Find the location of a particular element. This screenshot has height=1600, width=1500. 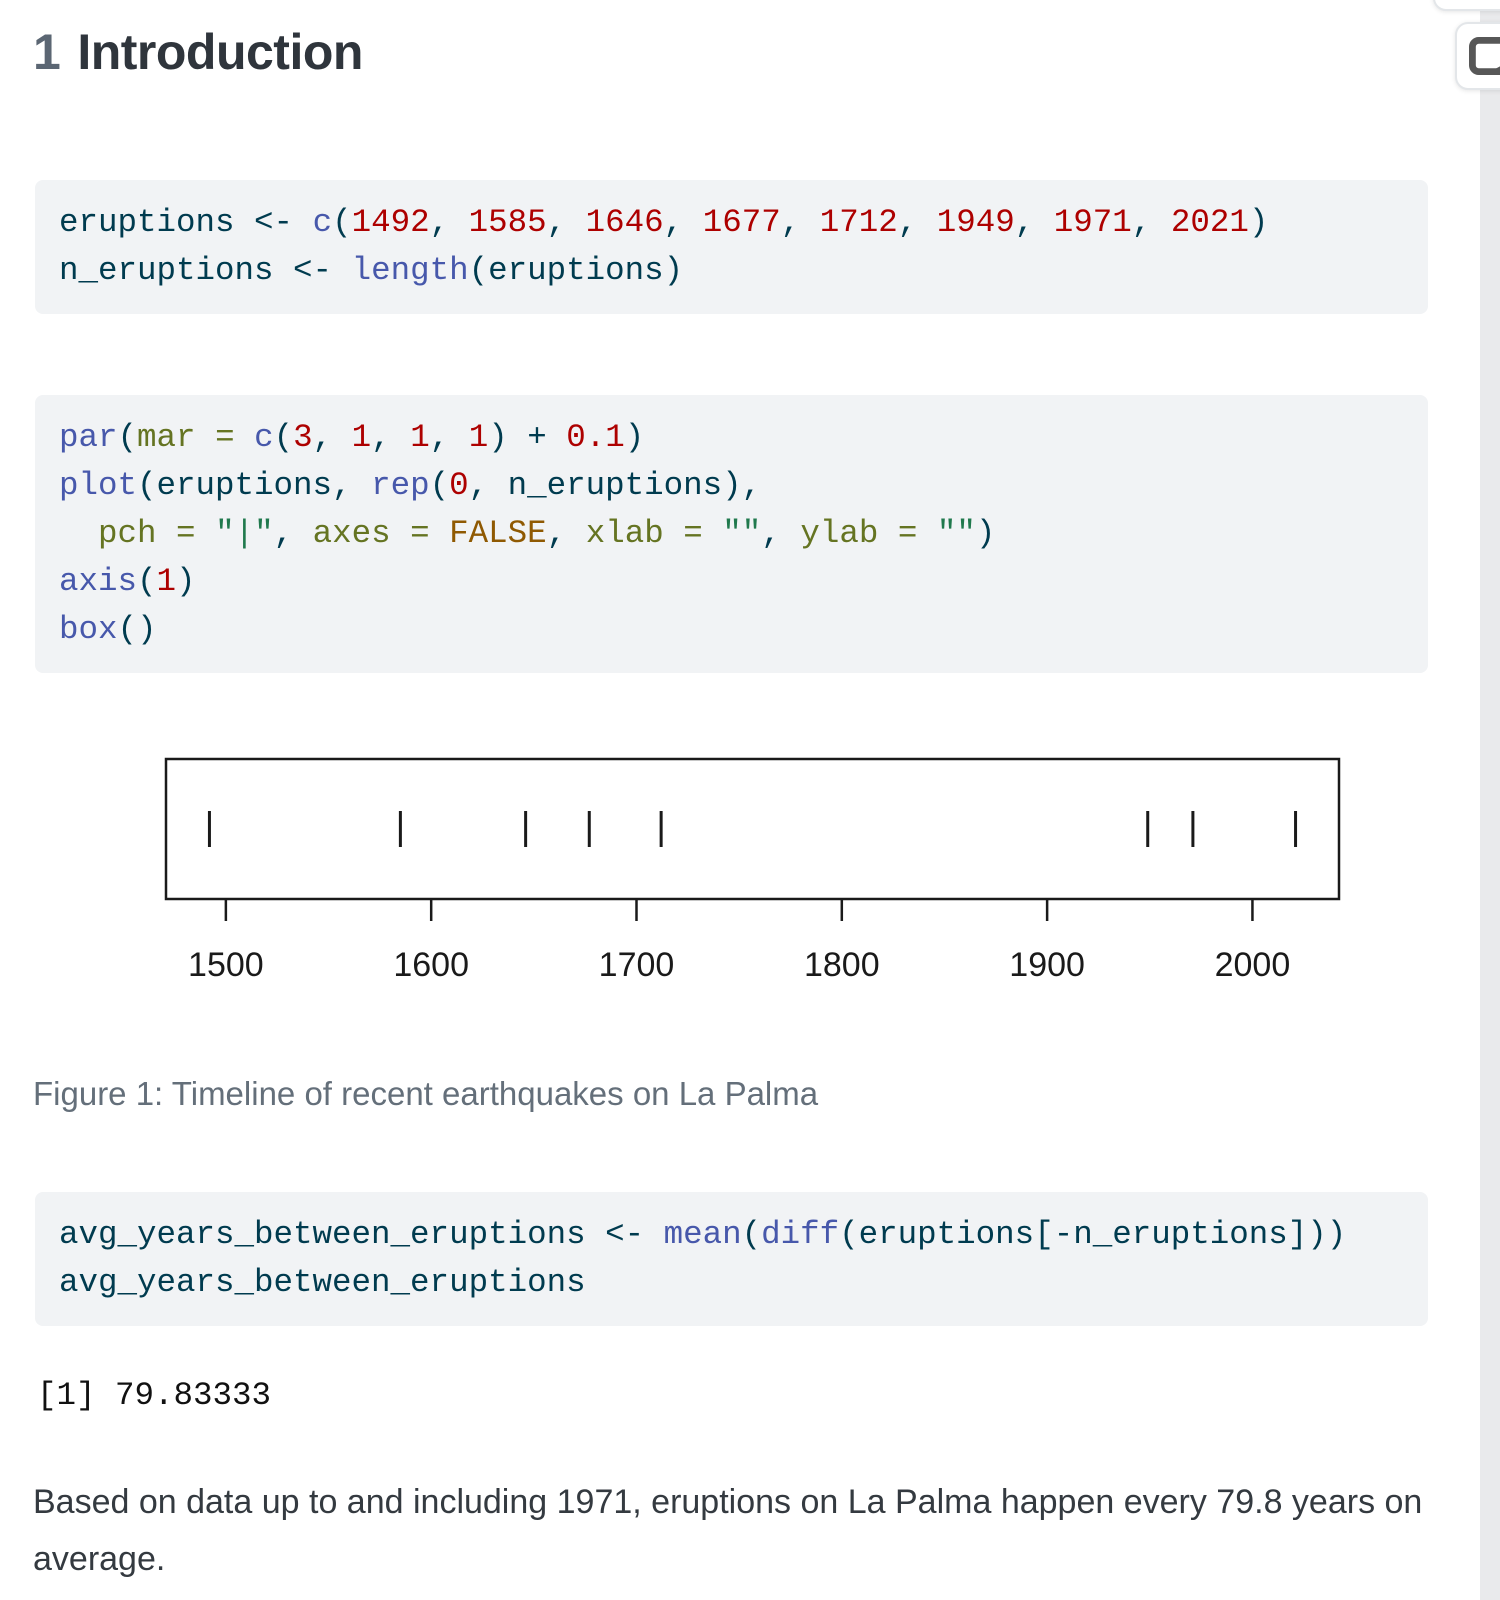

axis-tick-label: 1700 is located at coordinates (637, 965).